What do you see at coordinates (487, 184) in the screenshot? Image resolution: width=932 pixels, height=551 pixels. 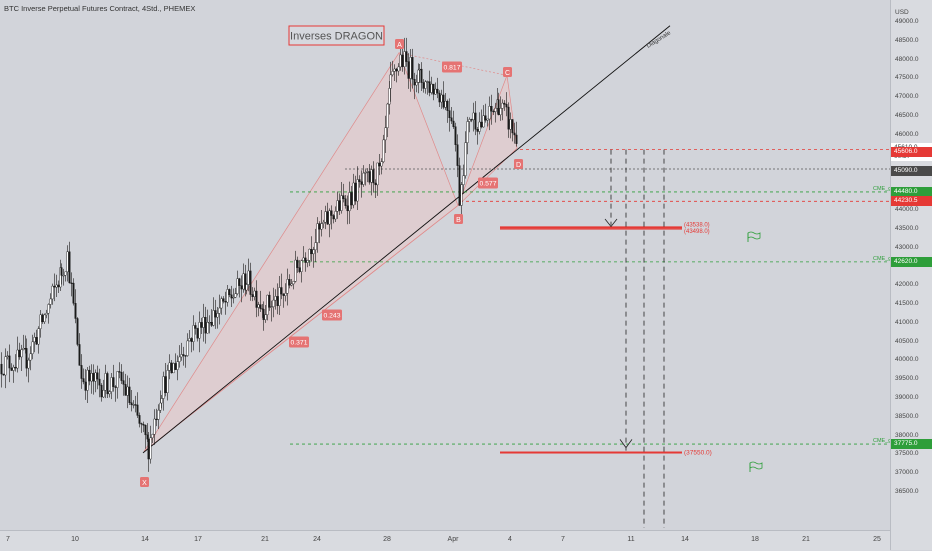 I see `ratio-label-bd: 0.577` at bounding box center [487, 184].